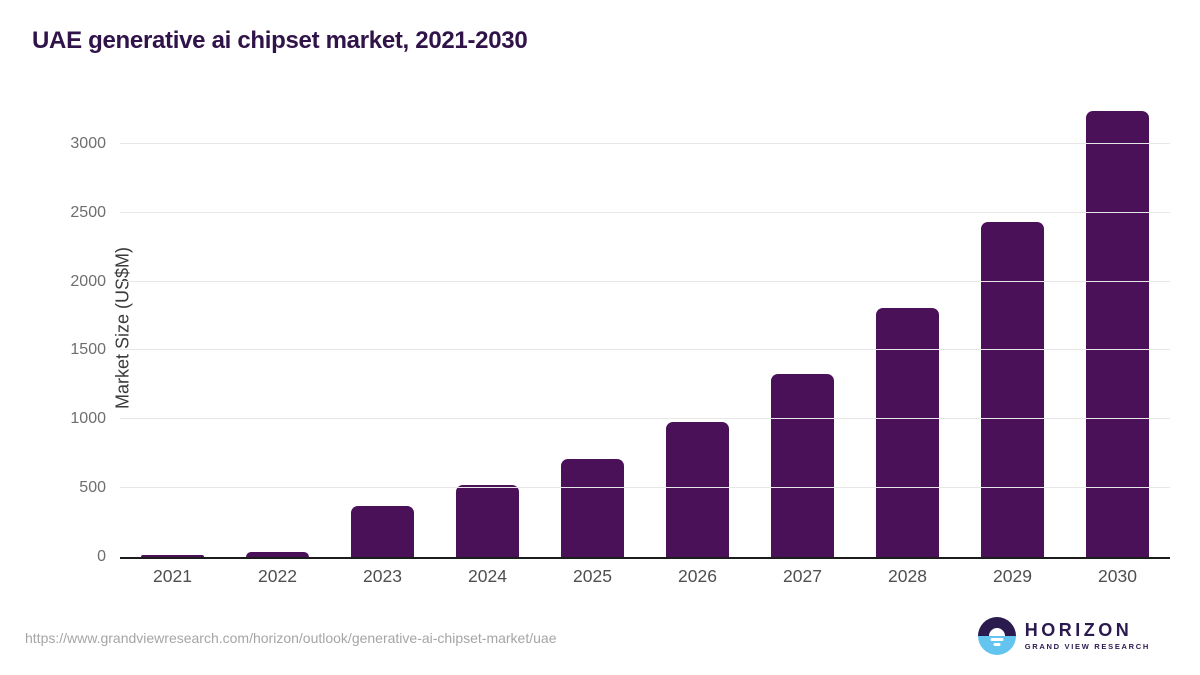 This screenshot has width=1200, height=675. What do you see at coordinates (88, 419) in the screenshot?
I see `y-tick-label-1000: 1000` at bounding box center [88, 419].